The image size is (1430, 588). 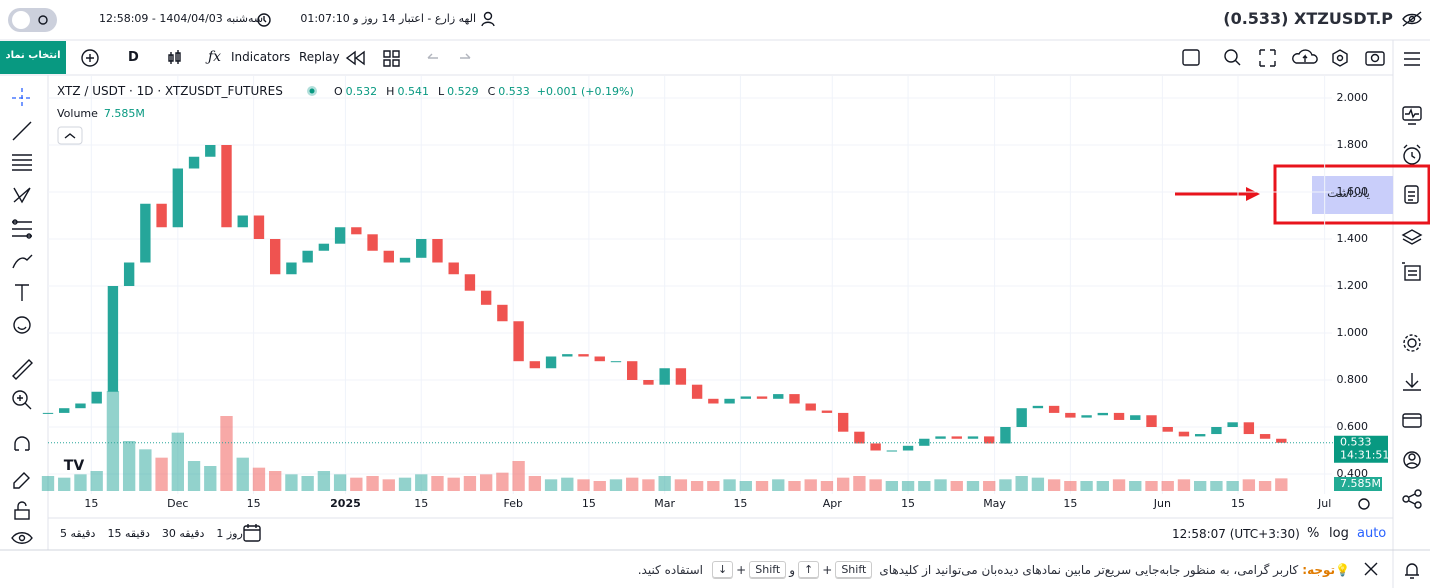 I want to click on y-tick-label: 0.800, so click(x=1353, y=379).